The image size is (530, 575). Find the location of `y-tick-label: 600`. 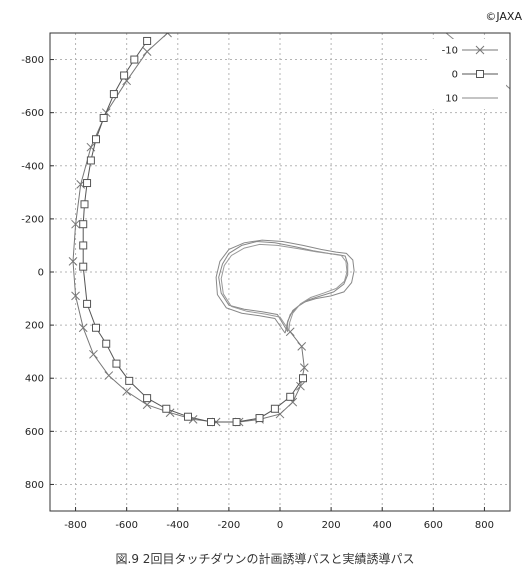

y-tick-label: 600 is located at coordinates (34, 432).